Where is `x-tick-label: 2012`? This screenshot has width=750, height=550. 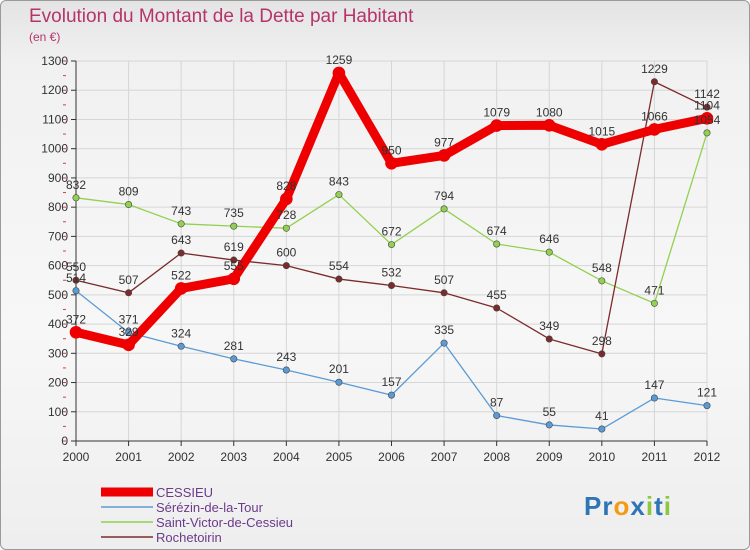
x-tick-label: 2012 is located at coordinates (707, 457).